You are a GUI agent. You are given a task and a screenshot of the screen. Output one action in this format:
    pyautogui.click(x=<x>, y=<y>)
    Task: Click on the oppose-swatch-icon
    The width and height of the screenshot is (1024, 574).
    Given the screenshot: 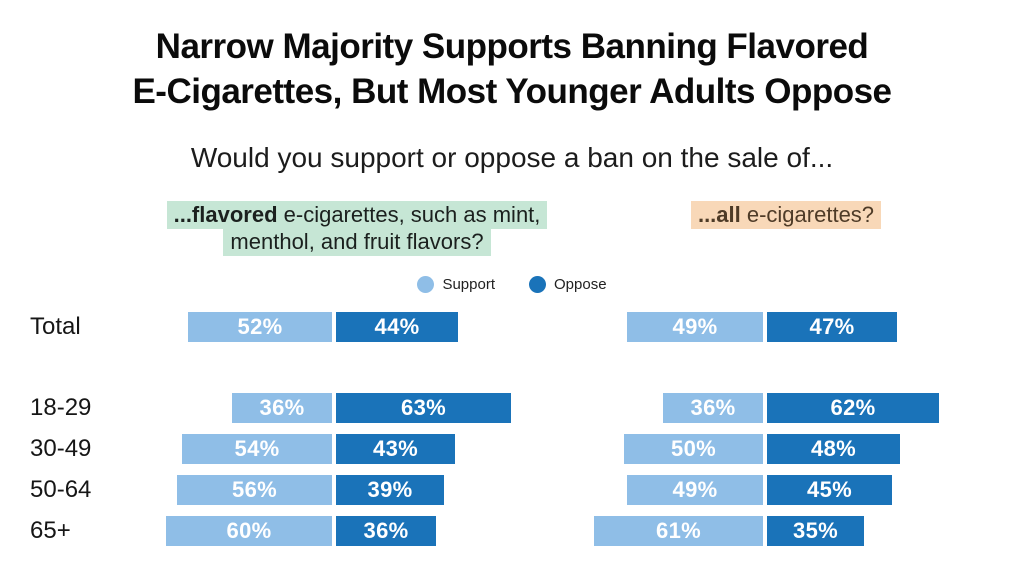 What is the action you would take?
    pyautogui.click(x=537, y=284)
    